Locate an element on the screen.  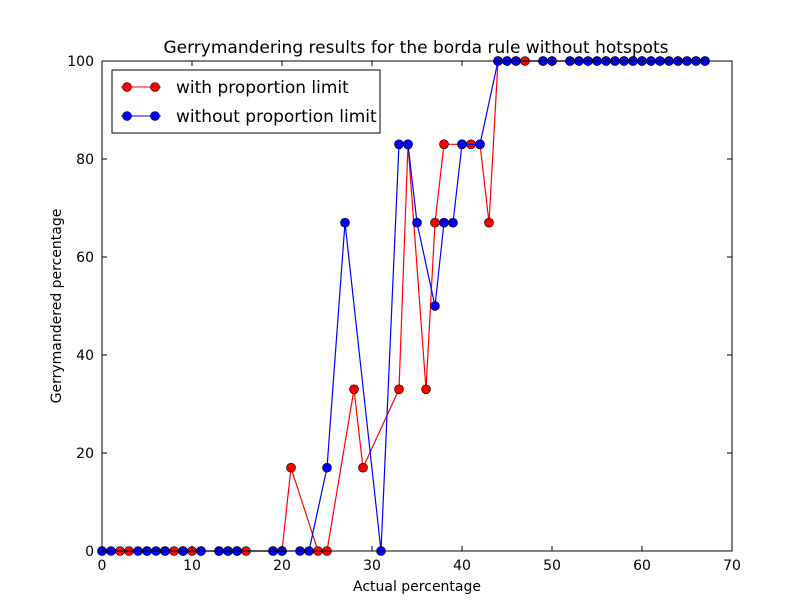
x-tick-label: 20 is located at coordinates (282, 566).